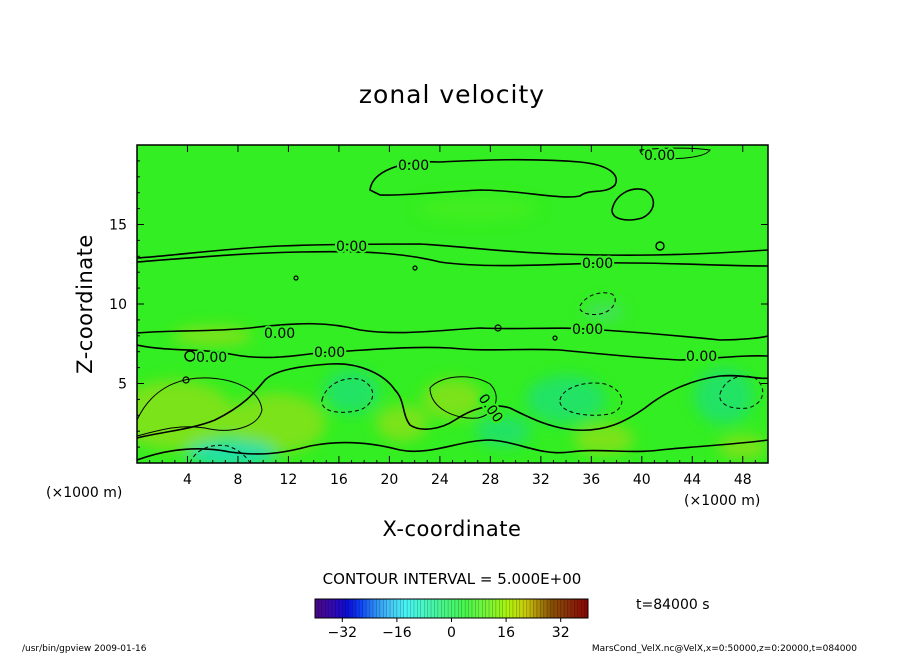  What do you see at coordinates (490, 480) in the screenshot?
I see `x-tick-label: 28` at bounding box center [490, 480].